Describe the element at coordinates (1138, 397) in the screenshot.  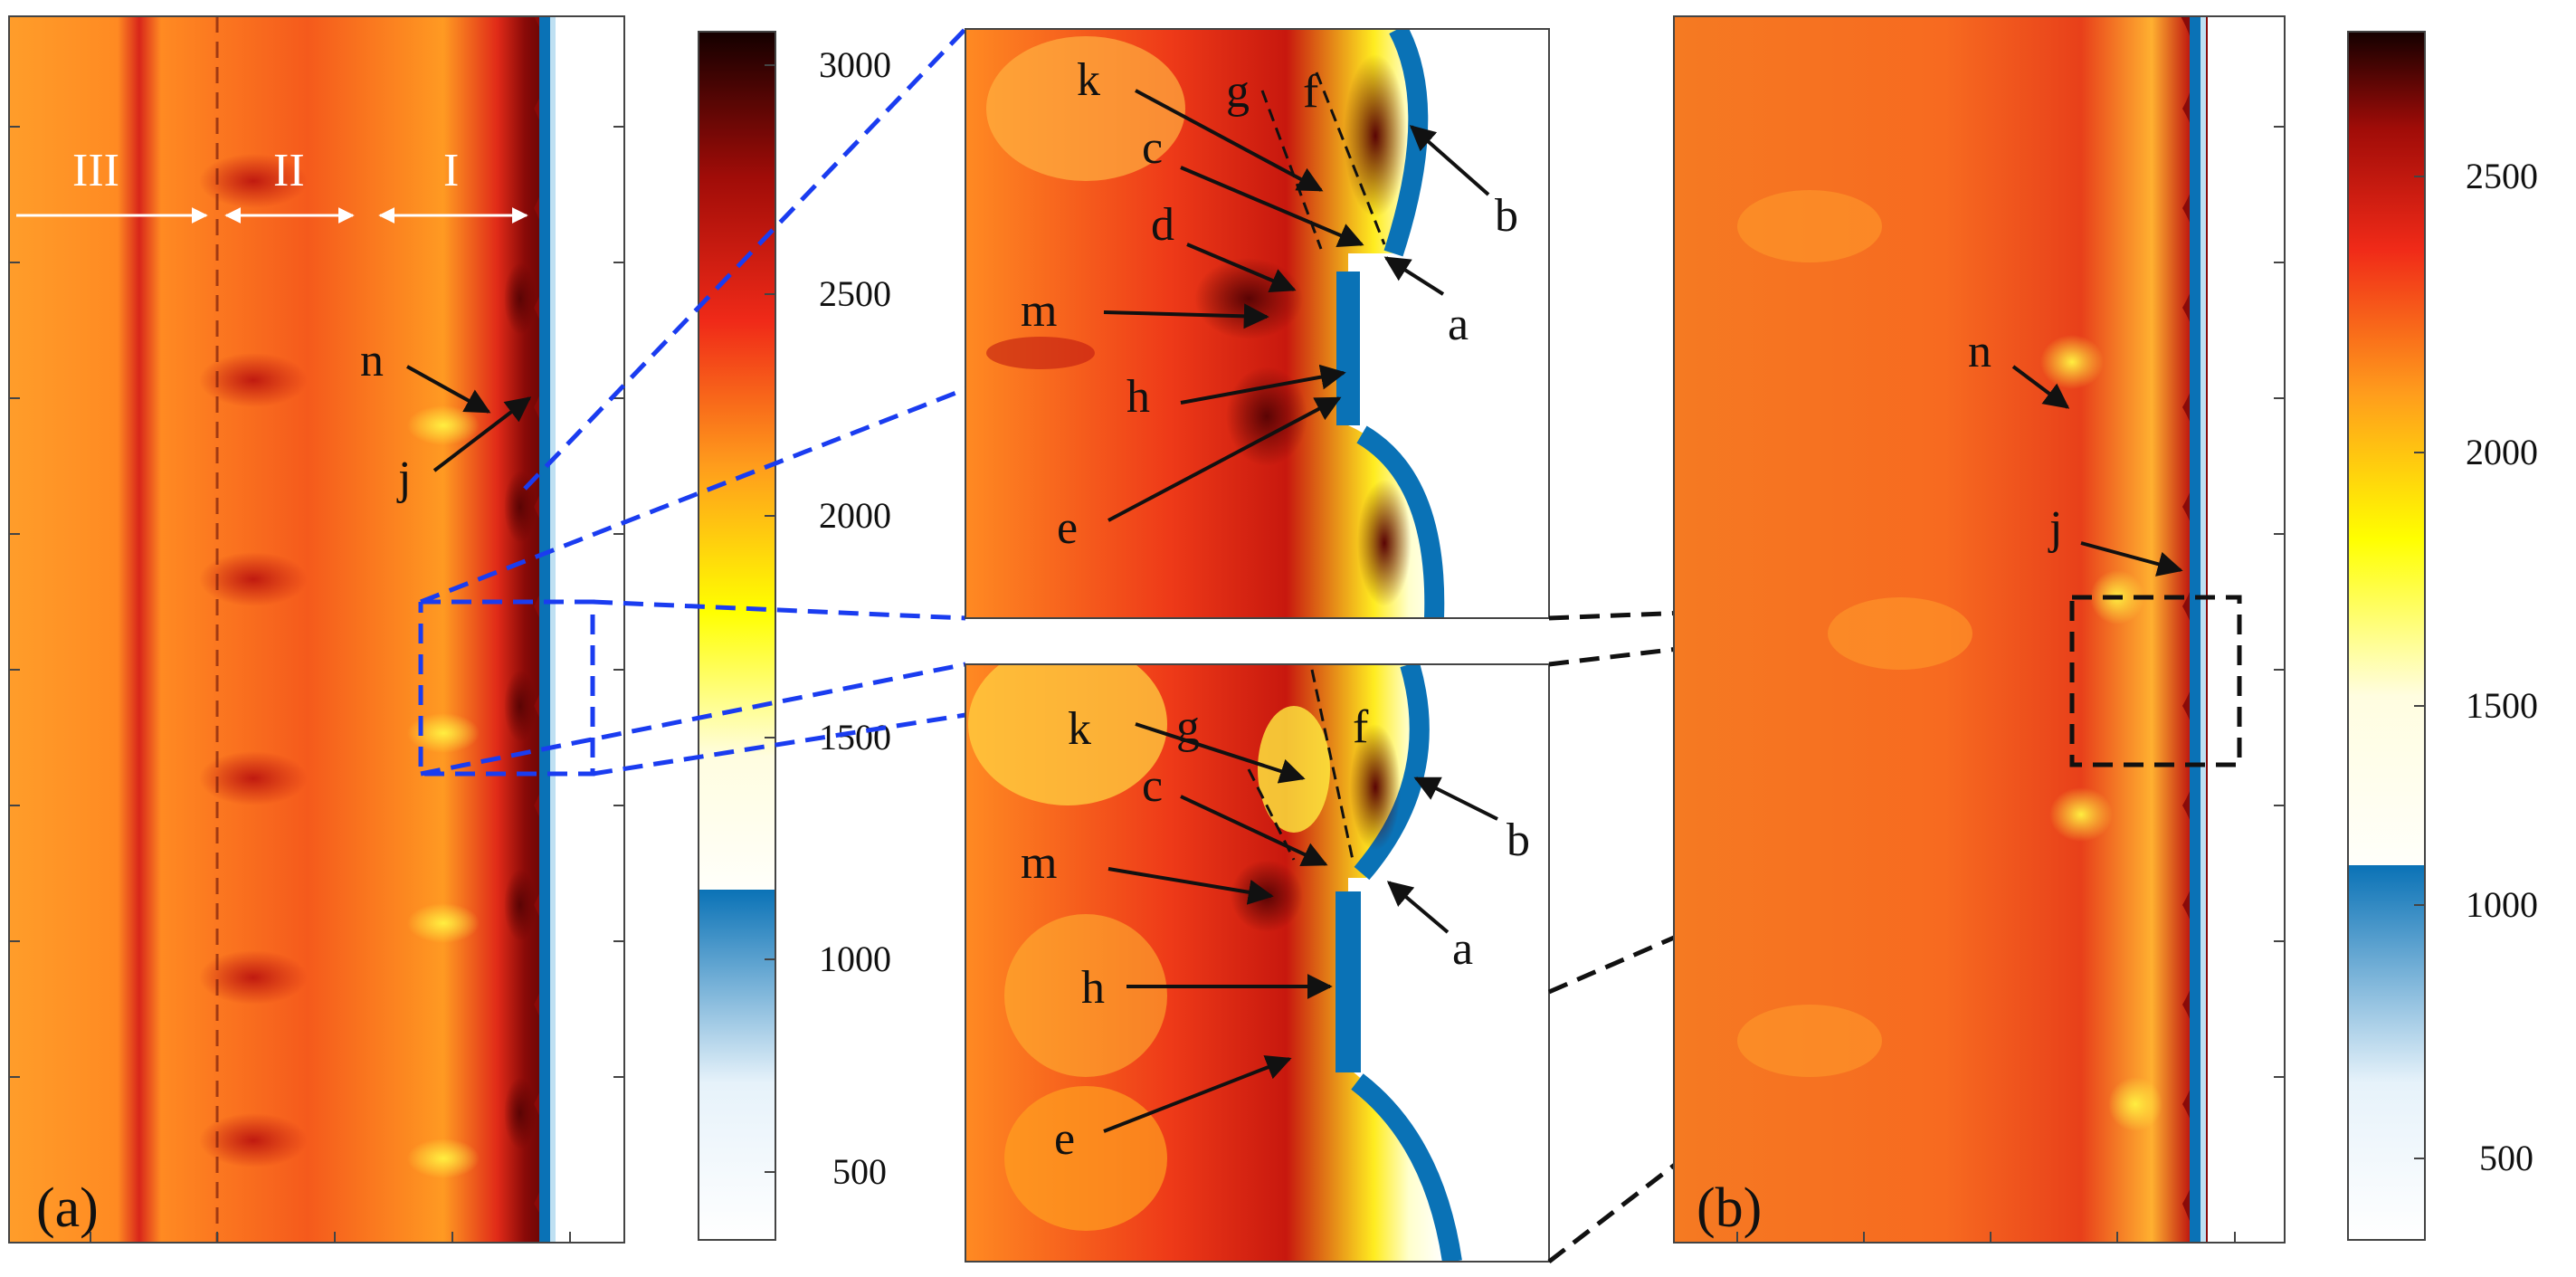
I see `zoom-top-h: h` at that location.